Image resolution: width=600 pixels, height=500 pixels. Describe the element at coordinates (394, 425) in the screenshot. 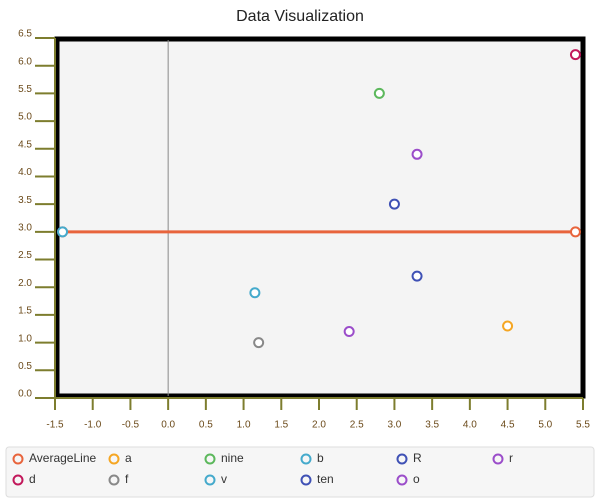

I see `x-tick-label: 3.0` at that location.